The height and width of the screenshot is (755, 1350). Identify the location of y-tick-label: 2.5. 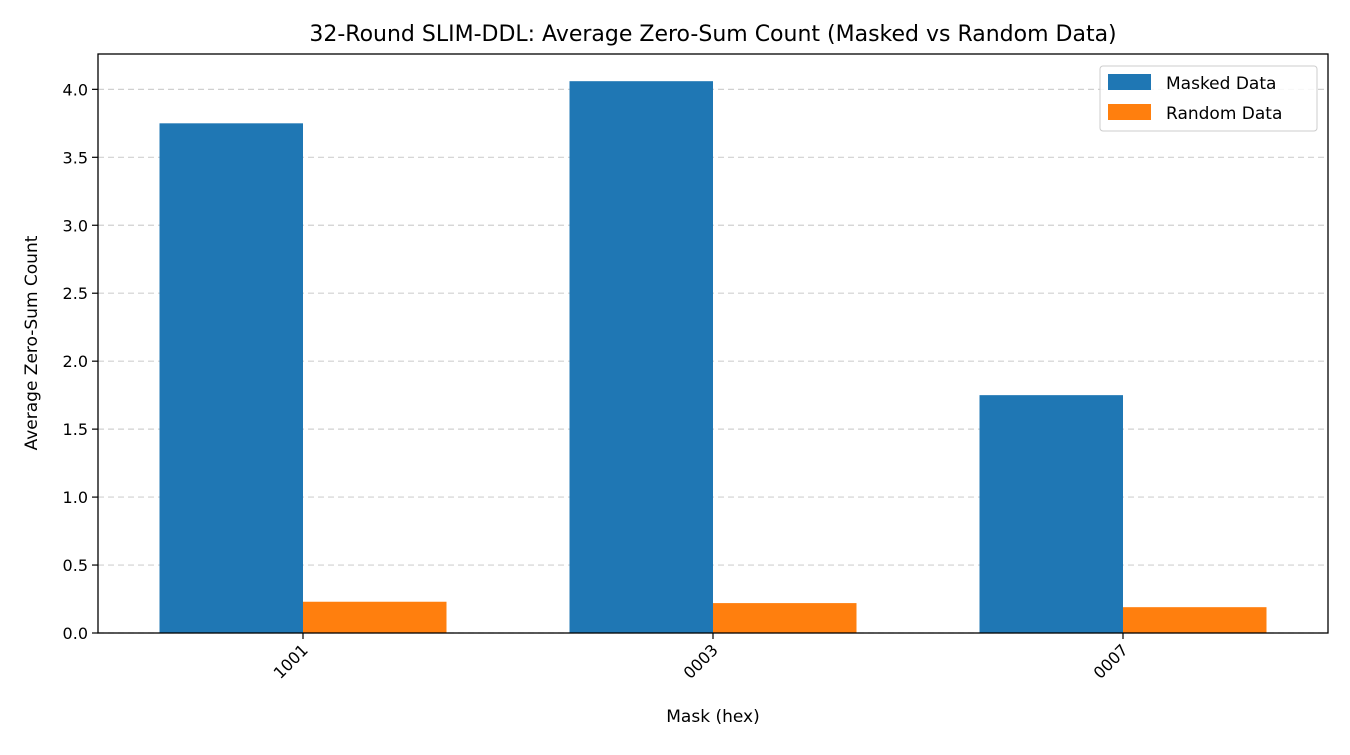
(75, 293).